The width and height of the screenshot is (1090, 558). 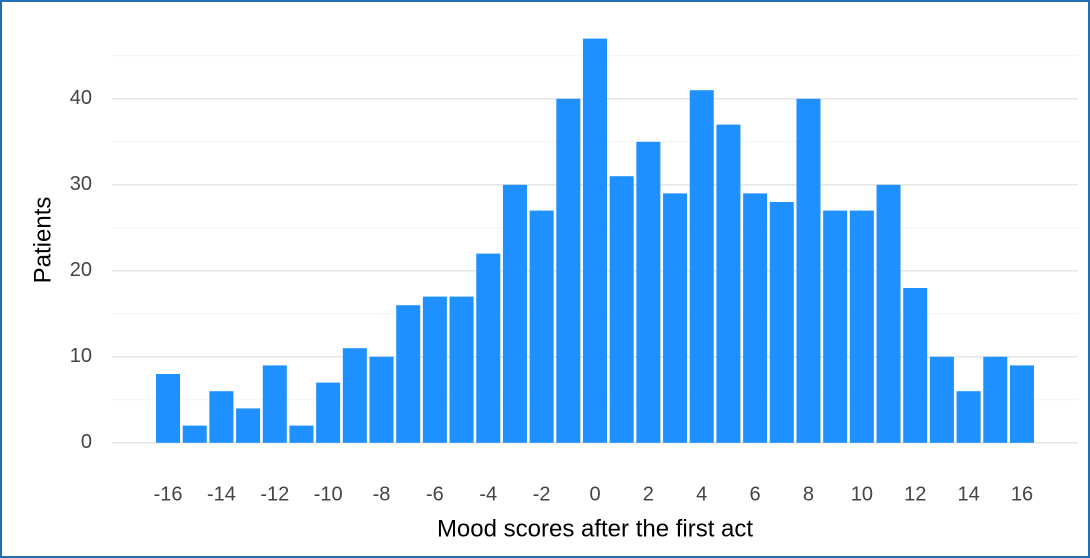 What do you see at coordinates (968, 494) in the screenshot?
I see `x-tick-label: 14` at bounding box center [968, 494].